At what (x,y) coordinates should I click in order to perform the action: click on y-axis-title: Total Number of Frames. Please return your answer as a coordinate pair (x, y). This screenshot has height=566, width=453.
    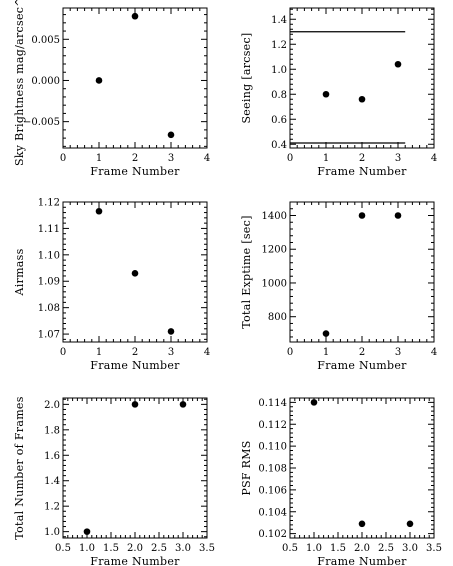
    Looking at the image, I should click on (19, 467).